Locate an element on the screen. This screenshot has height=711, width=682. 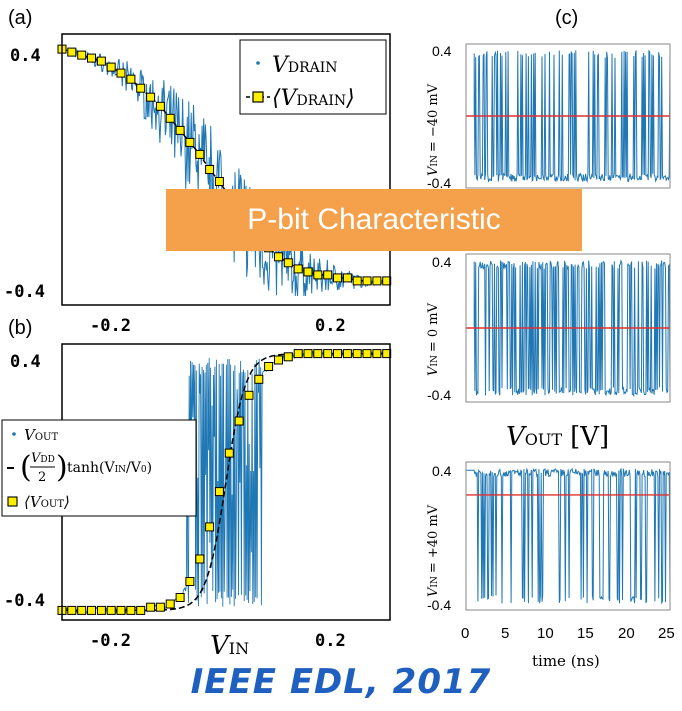
panel-b-legend: VOUT ( VDD 2 ) tanh(VIN/V0) ⟨VOUT⟩ is located at coordinates (99, 468).